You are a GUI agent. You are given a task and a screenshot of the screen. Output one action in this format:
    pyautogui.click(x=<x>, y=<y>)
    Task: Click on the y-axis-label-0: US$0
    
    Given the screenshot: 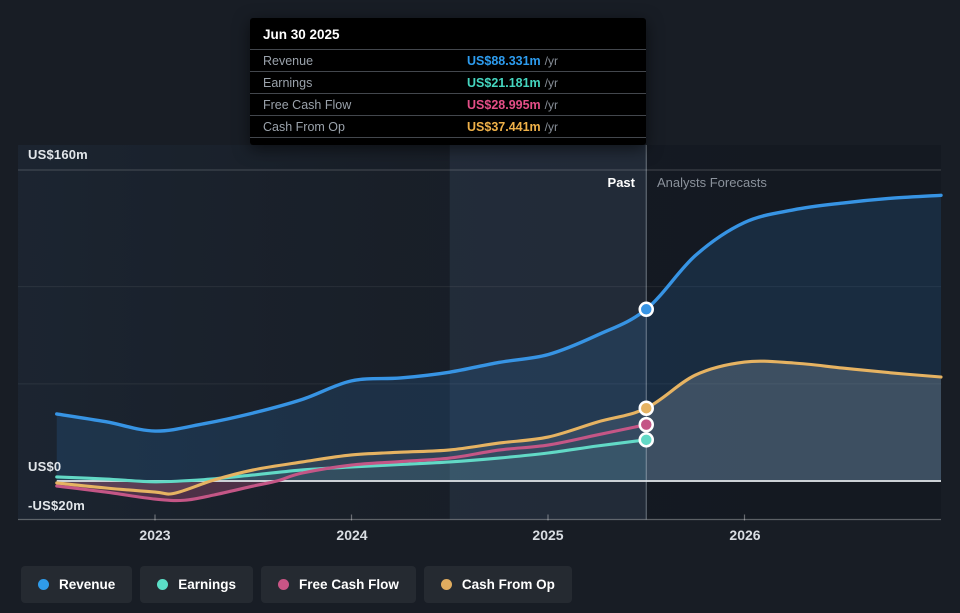 What is the action you would take?
    pyautogui.click(x=45, y=466)
    